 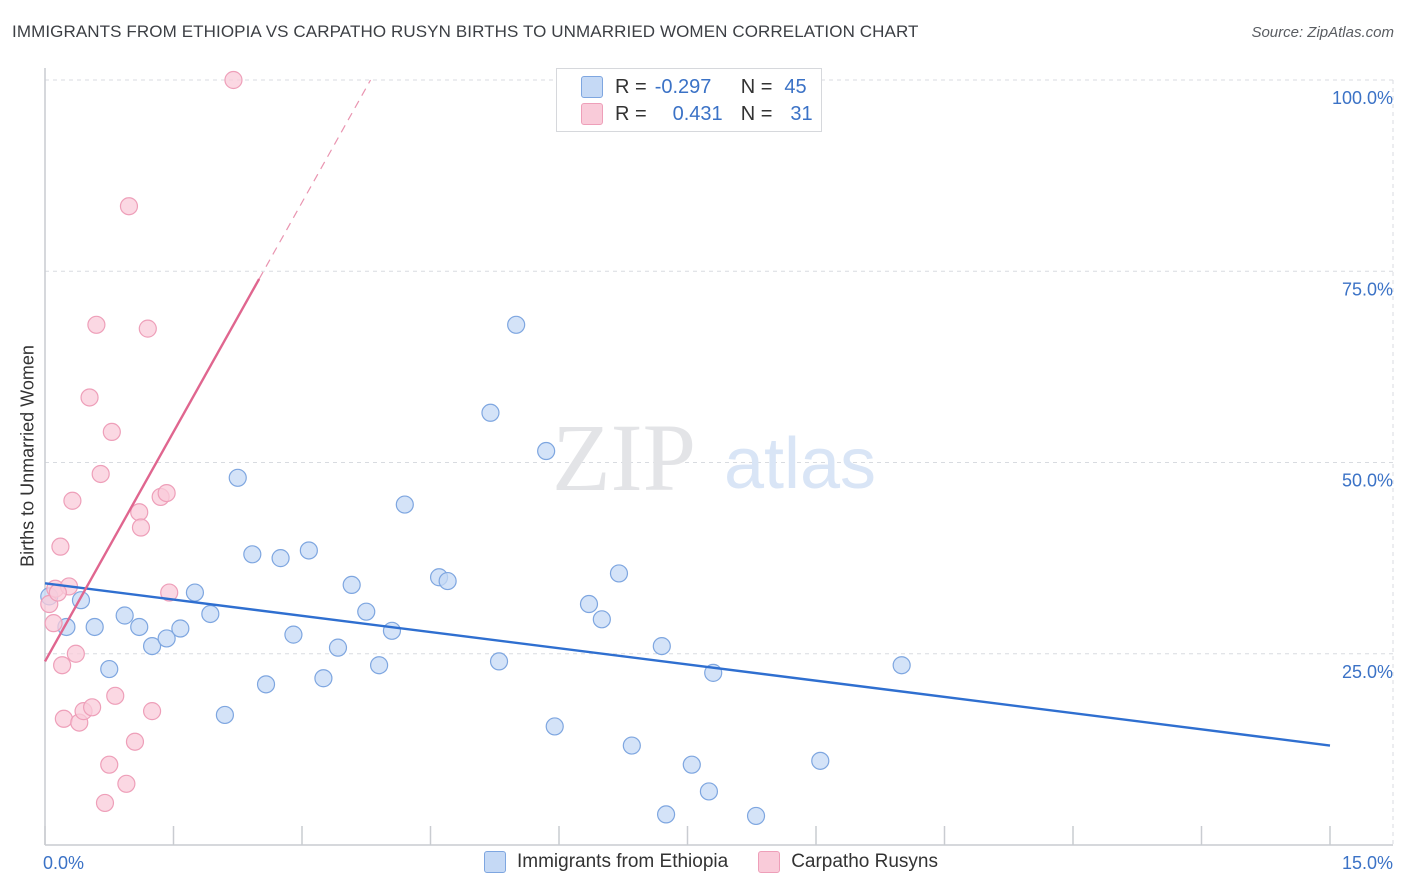 I want to click on series-legend-item-rusyn: Carpatho Rusyns, so click(x=848, y=862).